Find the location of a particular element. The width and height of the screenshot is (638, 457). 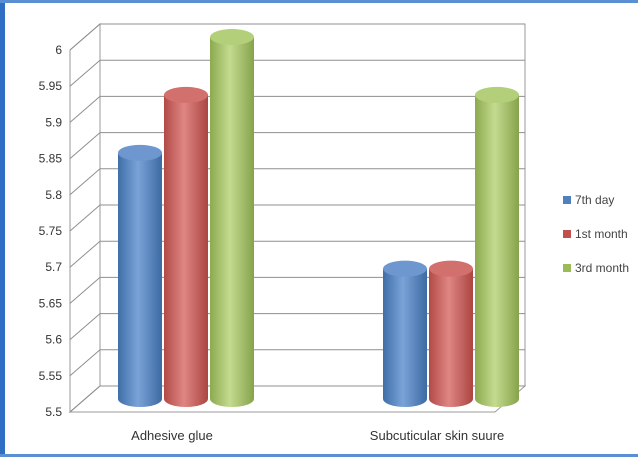

x-axis-label: Subcuticular skin suure is located at coordinates (437, 435).